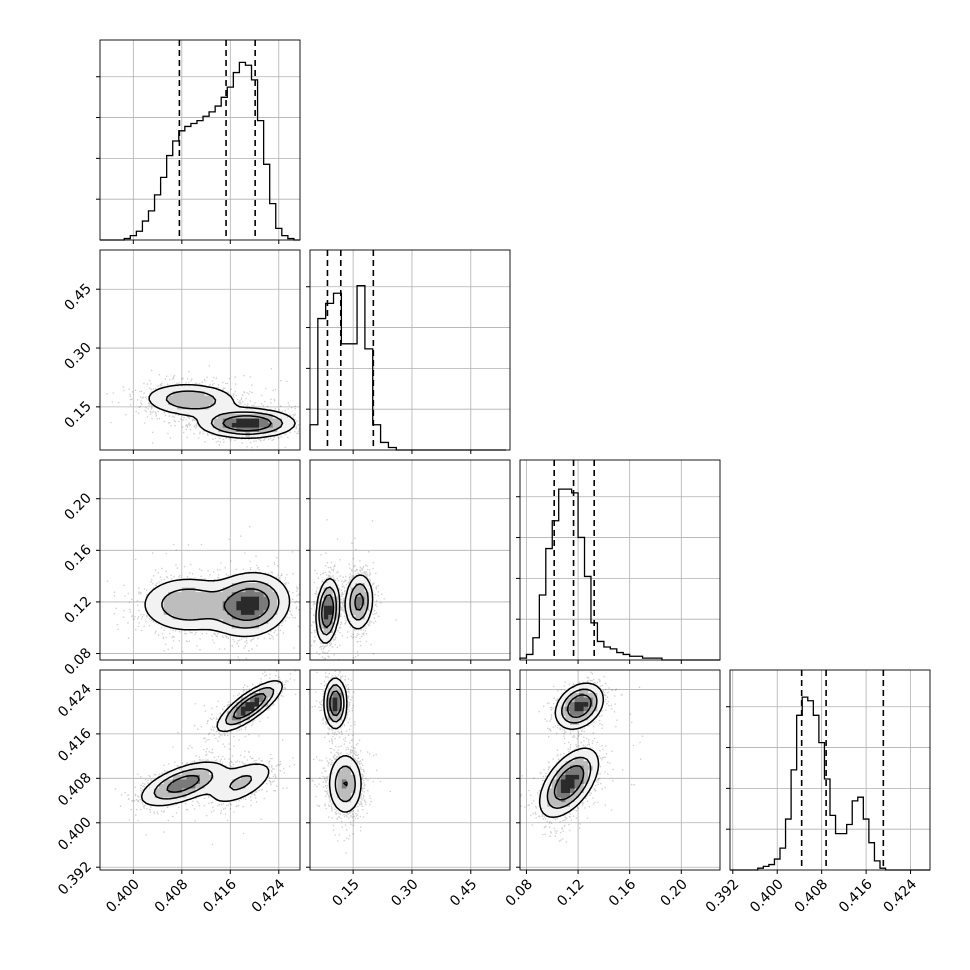 The image size is (970, 970). I want to click on contour-line, so click(342, 610).